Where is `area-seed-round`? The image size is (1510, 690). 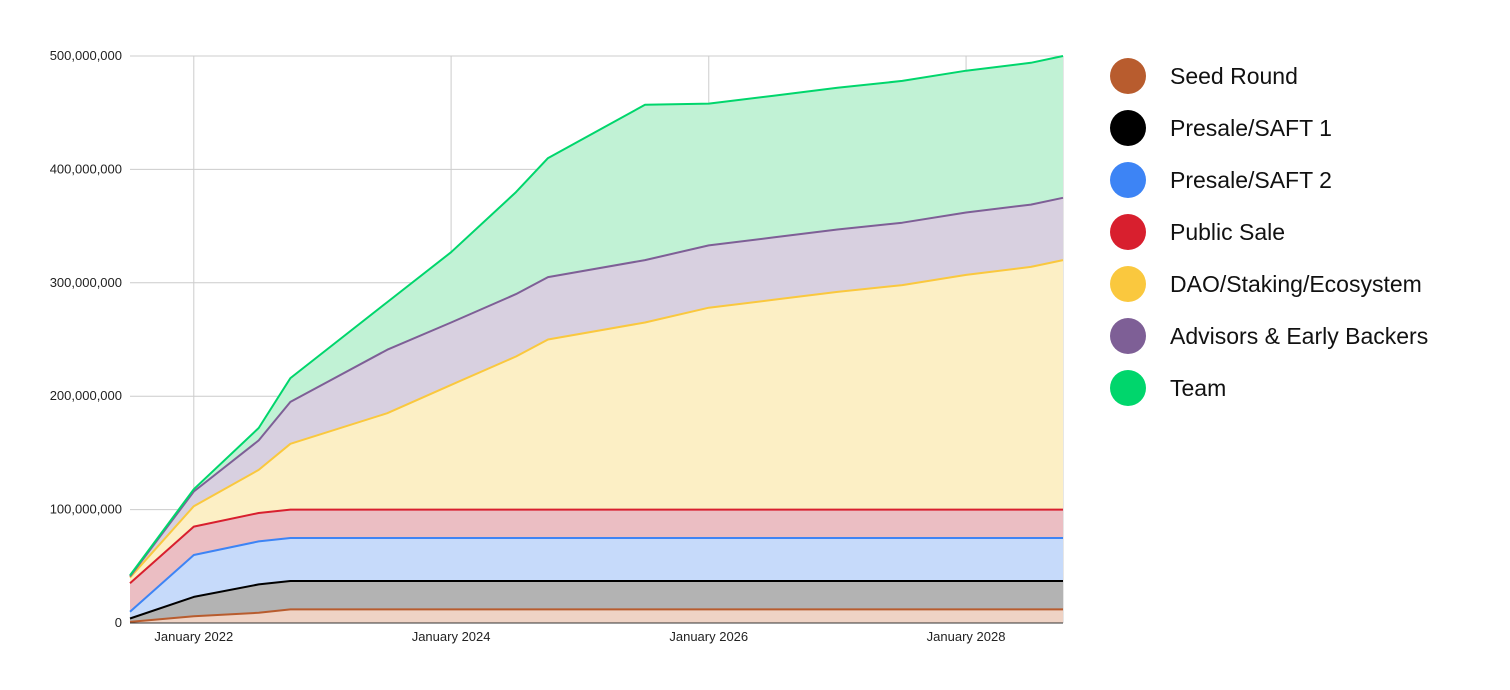
area-seed-round is located at coordinates (596, 616).